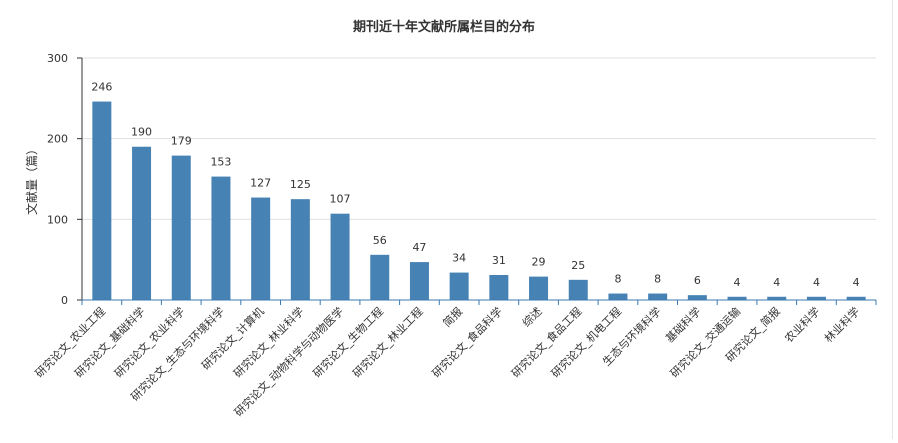 The image size is (898, 443). Describe the element at coordinates (268, 342) in the screenshot. I see `x-tick-label: 研究论文_林业科学` at that location.